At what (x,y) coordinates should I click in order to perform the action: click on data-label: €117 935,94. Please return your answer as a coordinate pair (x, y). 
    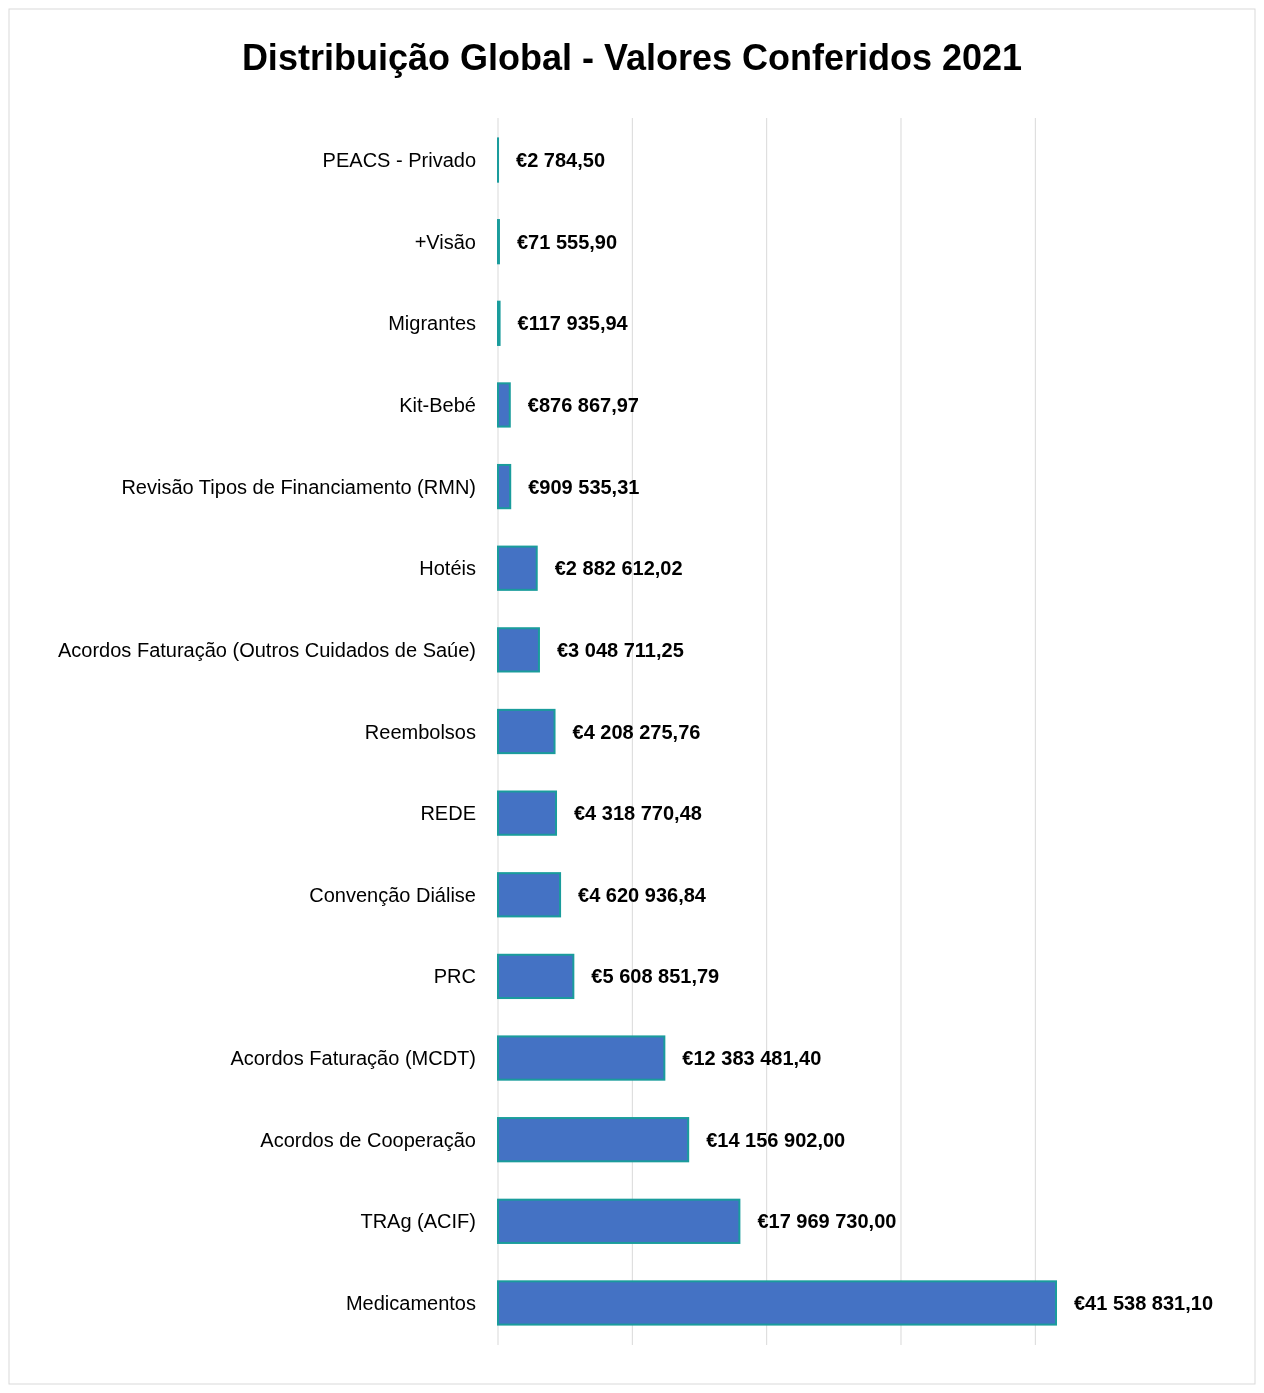
    Looking at the image, I should click on (573, 323).